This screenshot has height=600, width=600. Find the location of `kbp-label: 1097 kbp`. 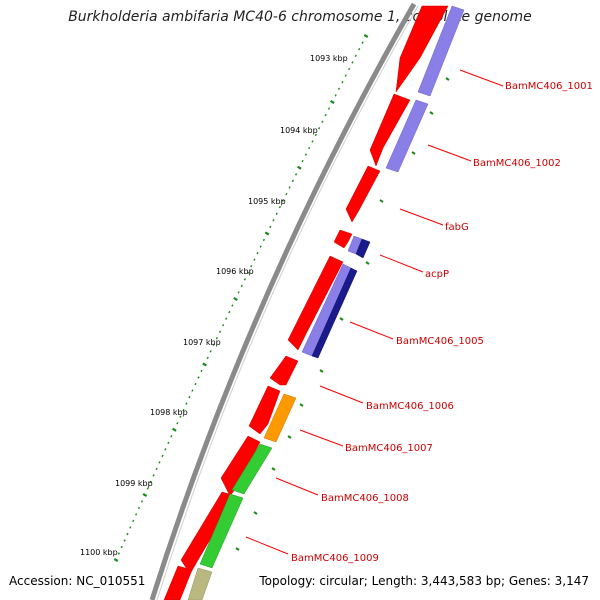

kbp-label: 1097 kbp is located at coordinates (202, 342).